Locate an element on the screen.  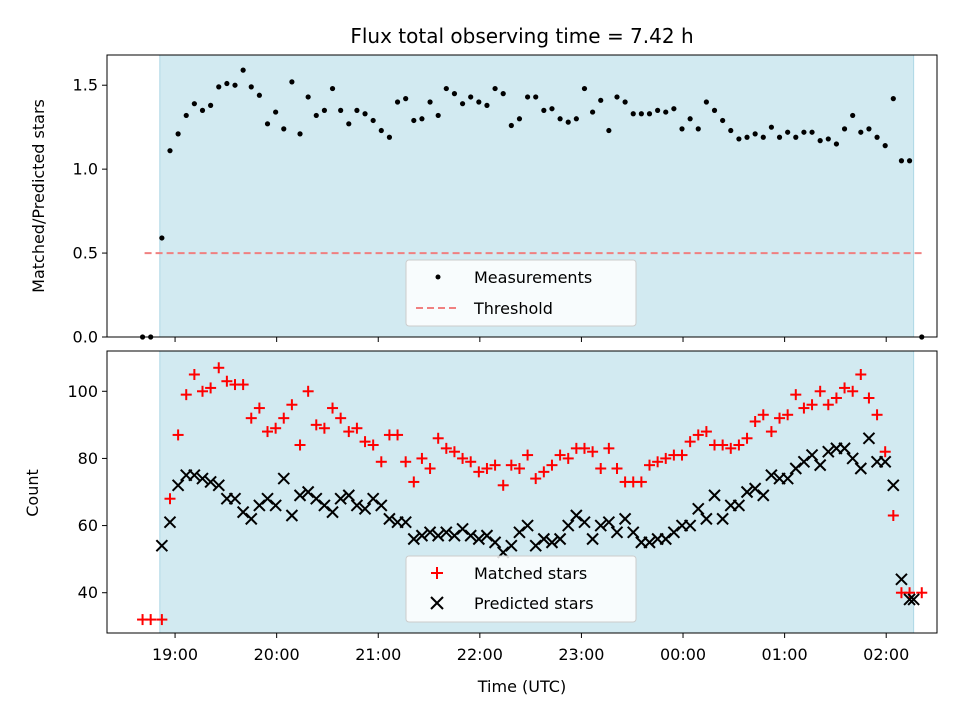
y-tick-label: 0.0 is located at coordinates (85, 337).